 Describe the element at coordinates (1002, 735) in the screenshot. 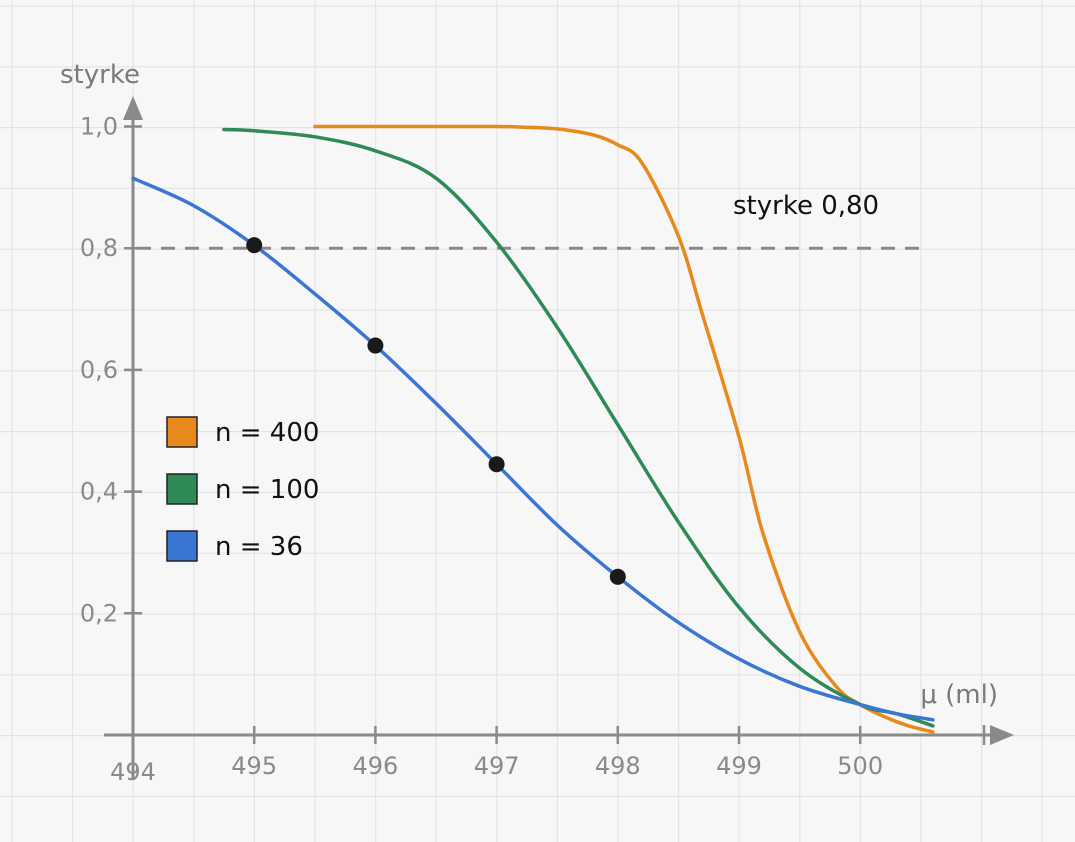

I see `x-axis-arrow-icon` at that location.